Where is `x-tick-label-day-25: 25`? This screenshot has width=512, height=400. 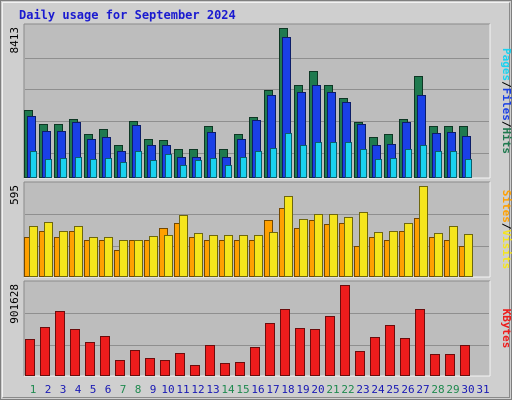
x-tick-label-day-25: 25 is located at coordinates (392, 389).